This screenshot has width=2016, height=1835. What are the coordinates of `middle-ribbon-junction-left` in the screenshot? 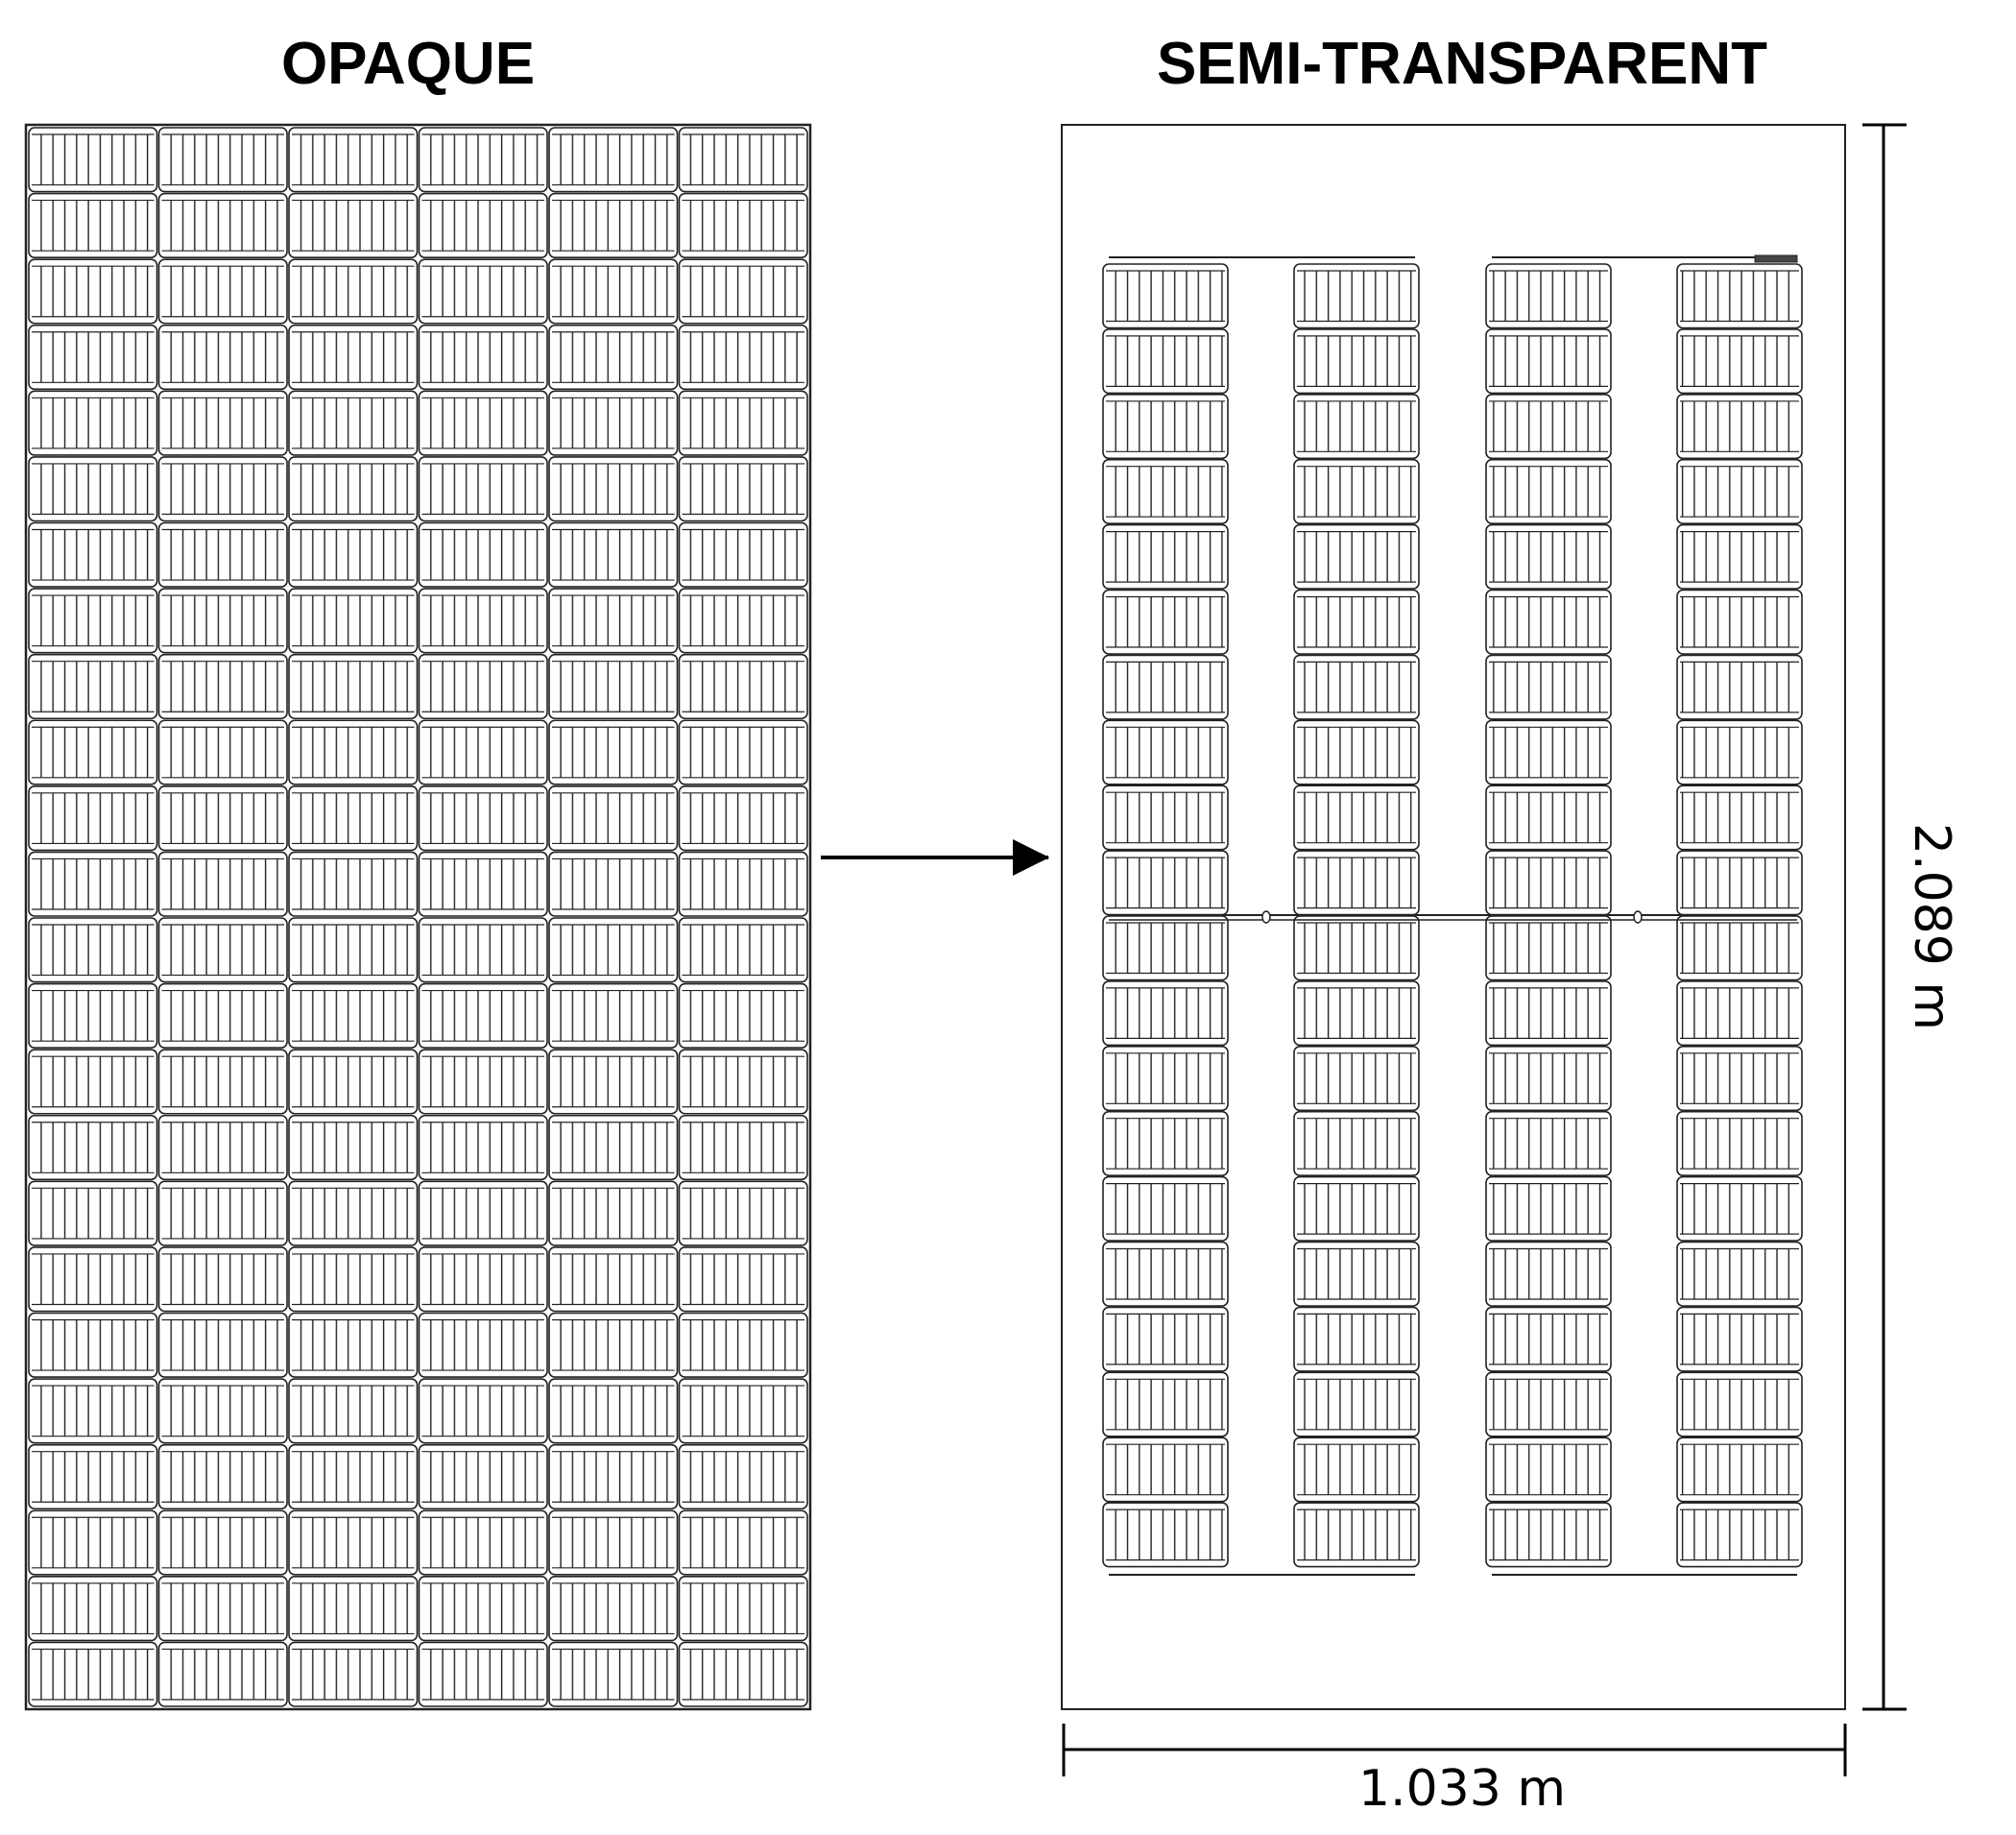 It's located at (1266, 917).